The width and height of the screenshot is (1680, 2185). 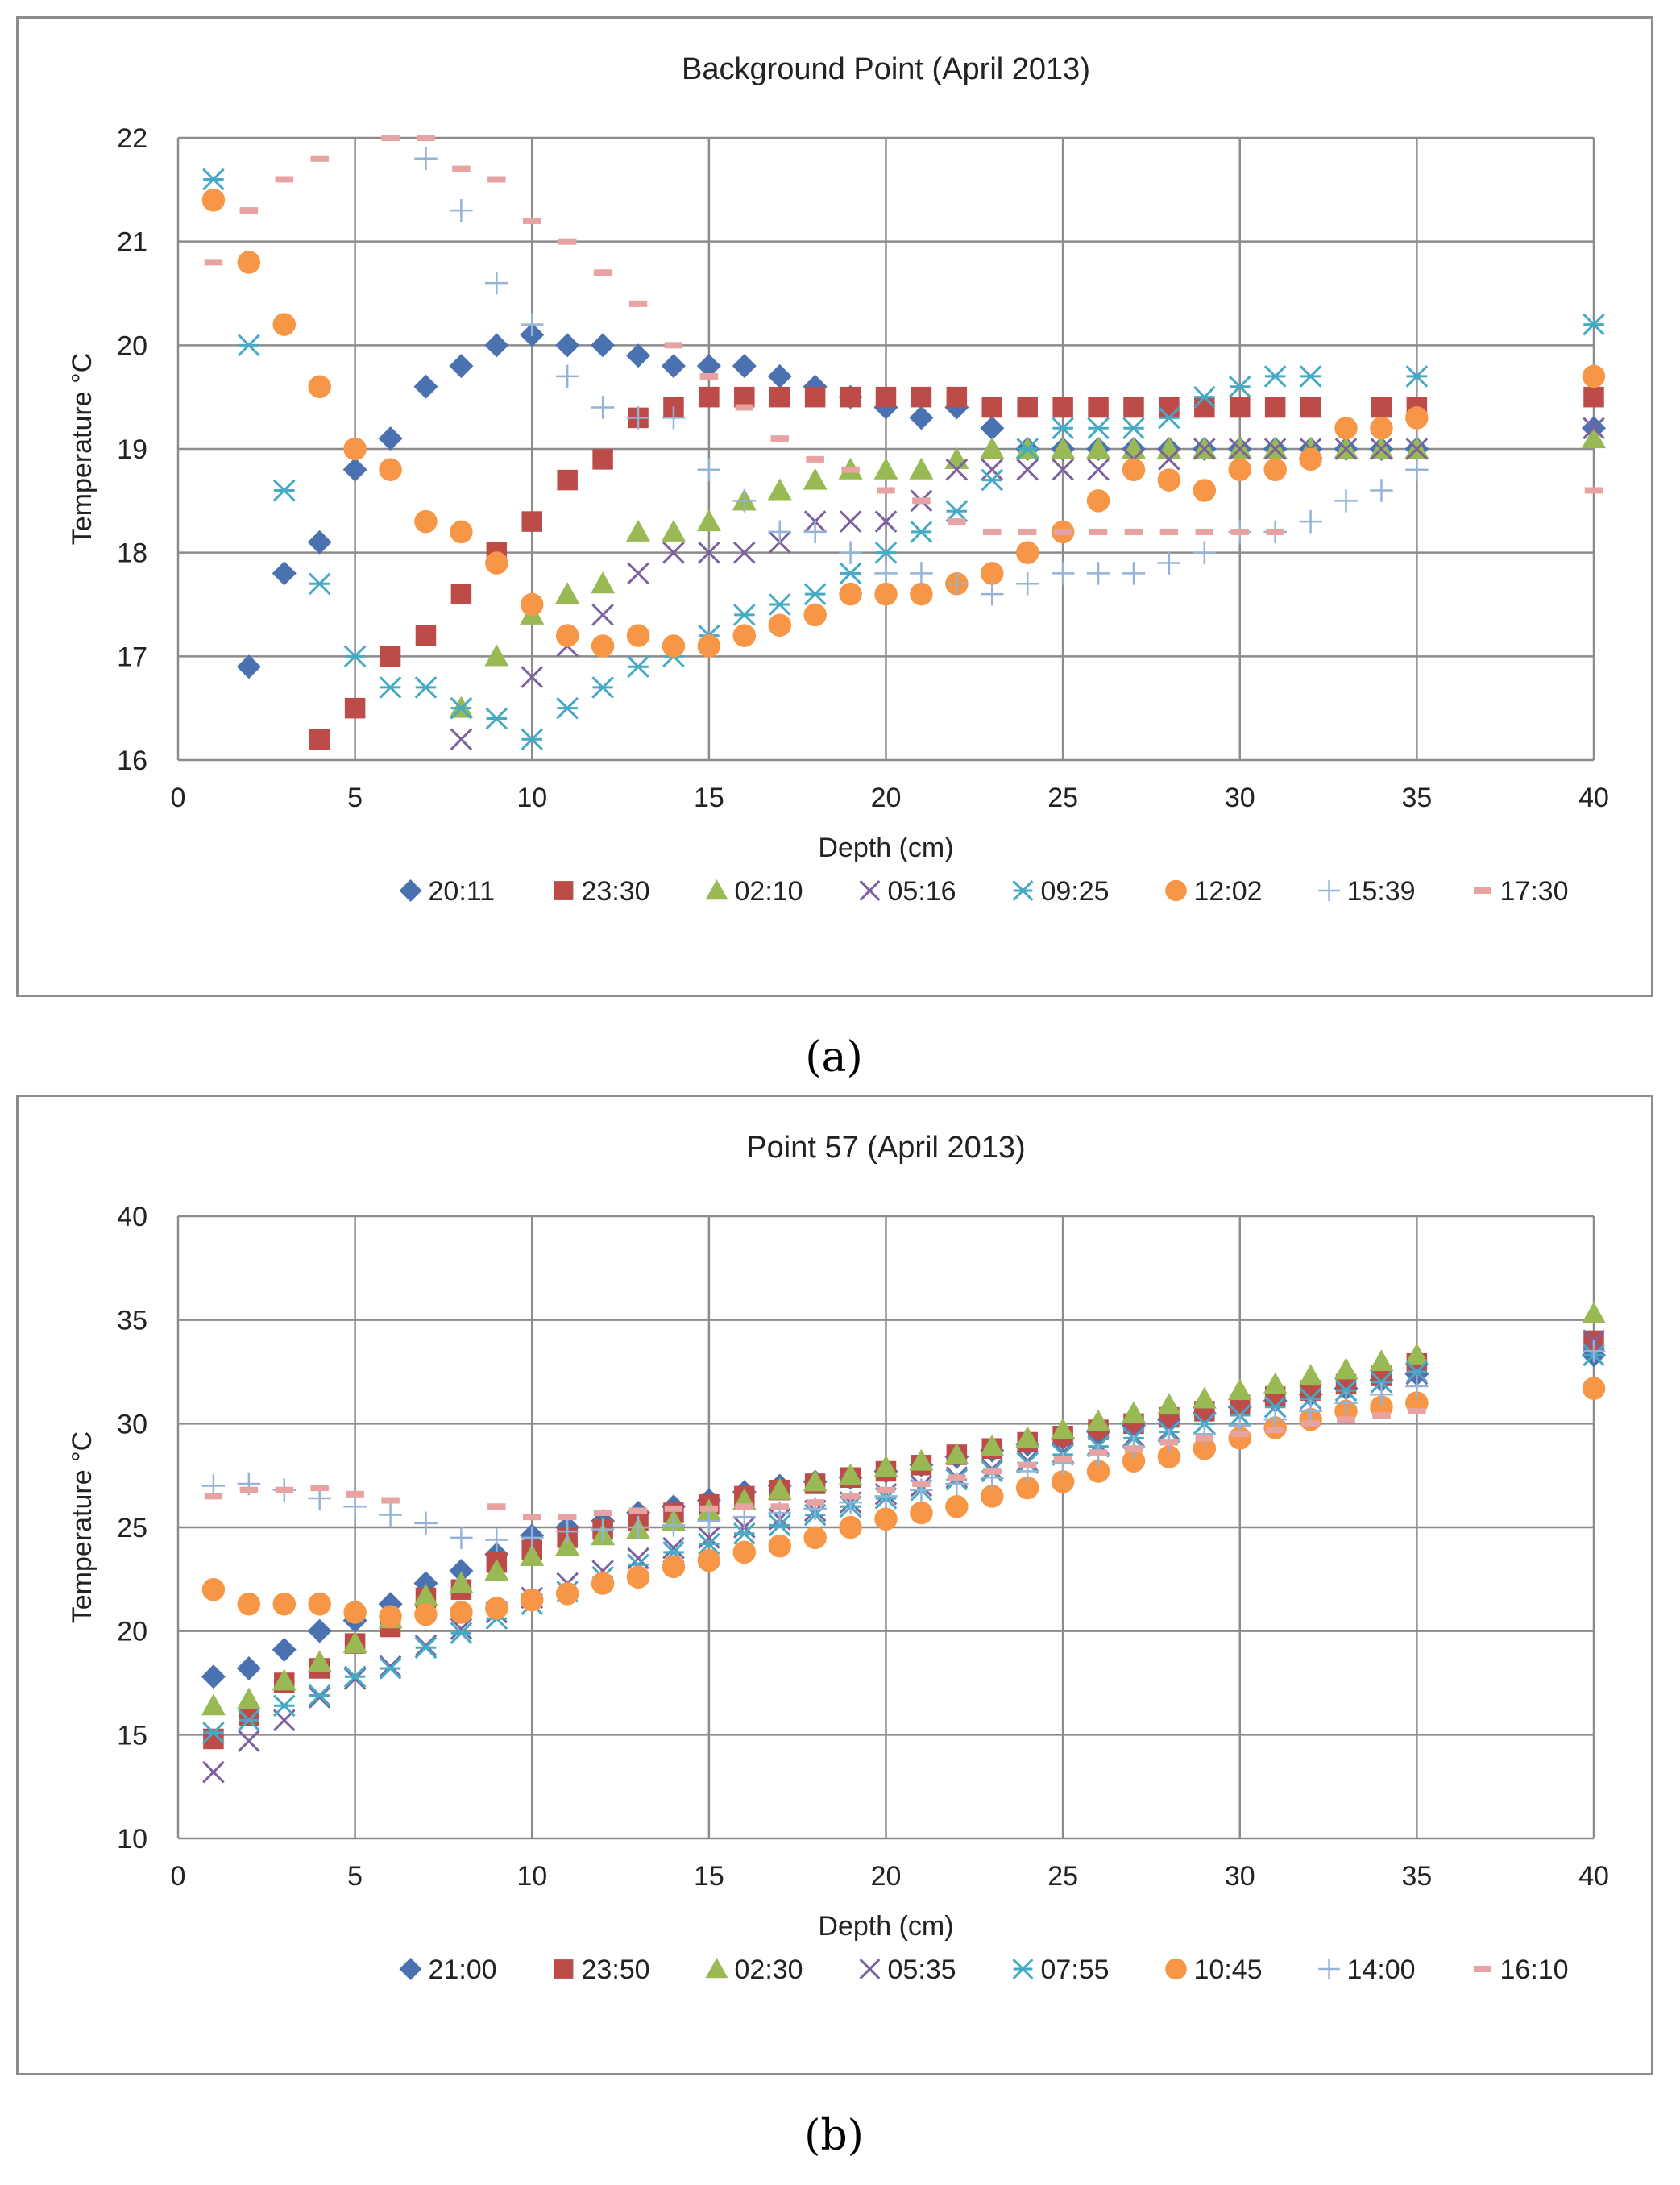 I want to click on chart-b-legend-label: 07:55, so click(x=1075, y=1970).